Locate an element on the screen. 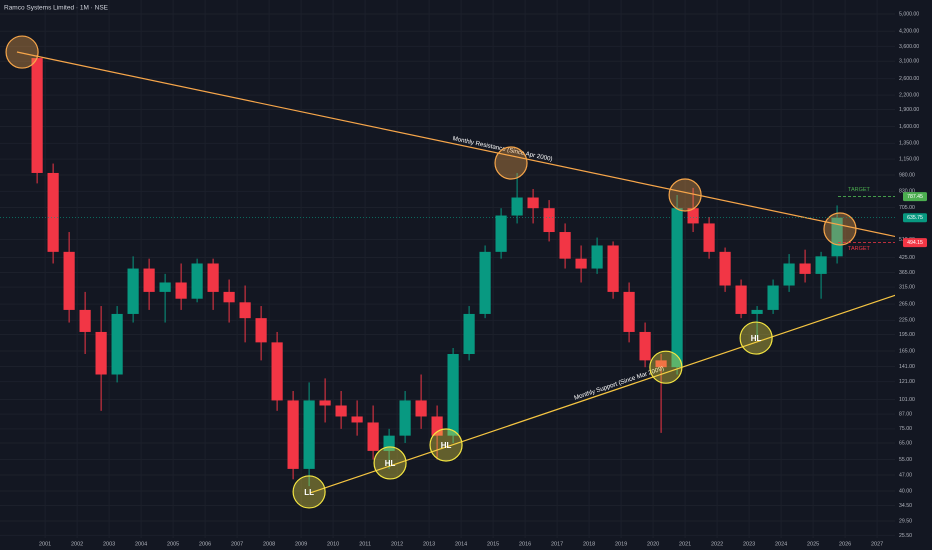 This screenshot has height=550, width=932. x-tick-label: 2008 is located at coordinates (269, 544).